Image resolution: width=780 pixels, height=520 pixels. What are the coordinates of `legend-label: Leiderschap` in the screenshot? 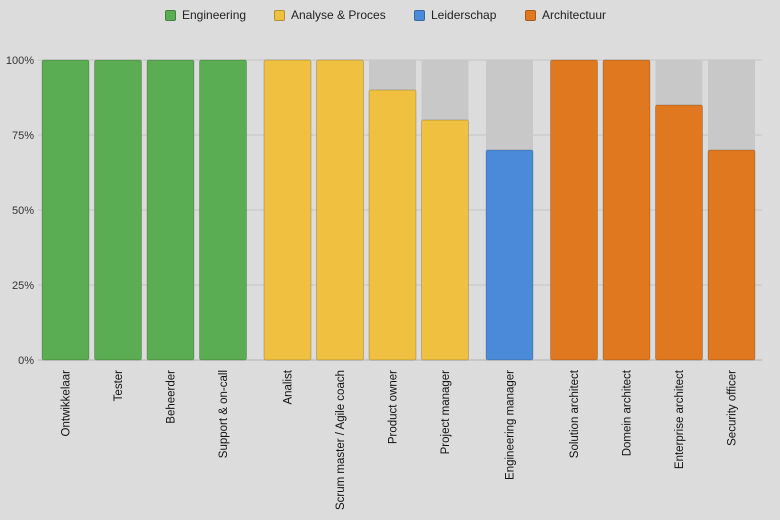 It's located at (464, 15).